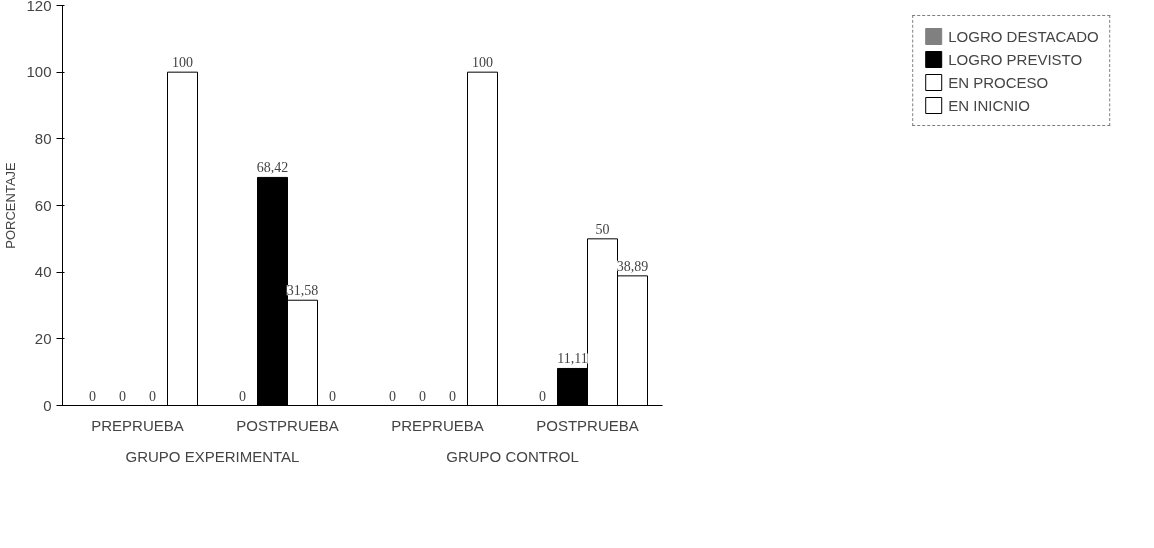 The image size is (1154, 548). What do you see at coordinates (47, 405) in the screenshot?
I see `y-tick-label: 0` at bounding box center [47, 405].